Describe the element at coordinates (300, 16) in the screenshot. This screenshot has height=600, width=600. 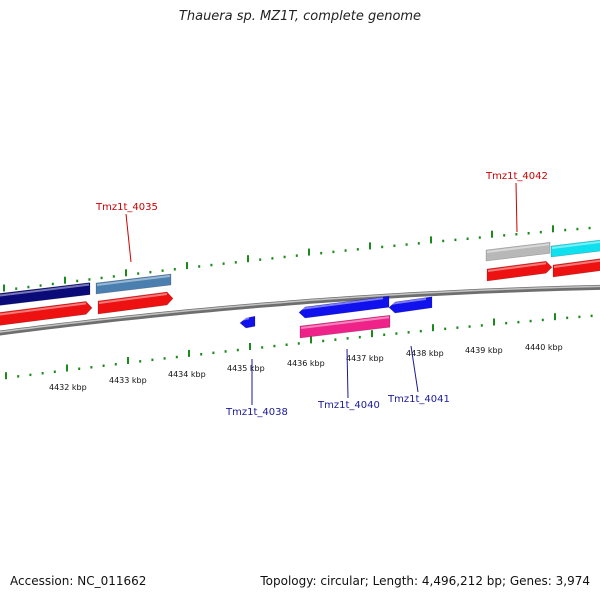
I see `map-title: Thauera sp. MZ1T, complete genome` at that location.